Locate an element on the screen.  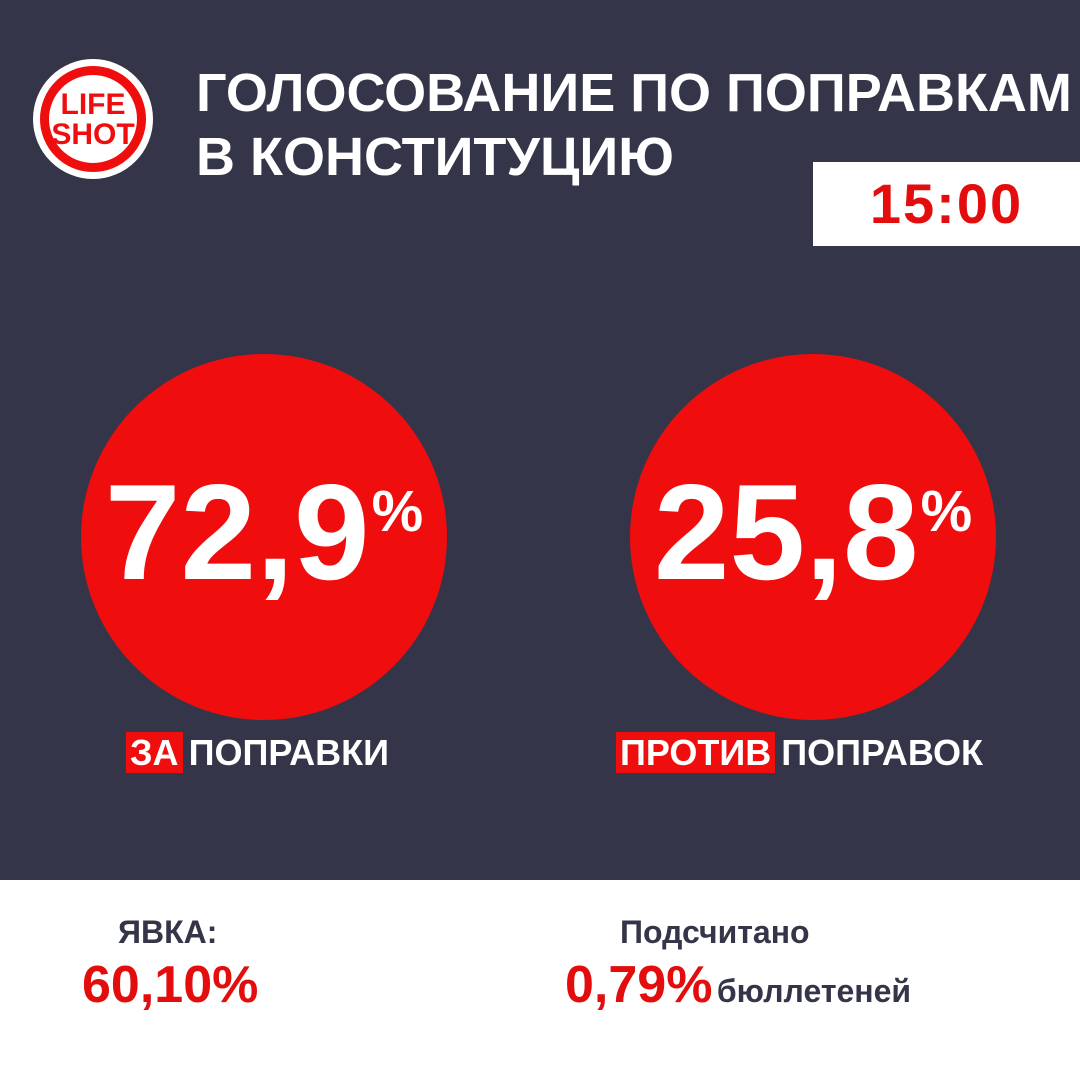
result-circle: 25,8% is located at coordinates (813, 537).